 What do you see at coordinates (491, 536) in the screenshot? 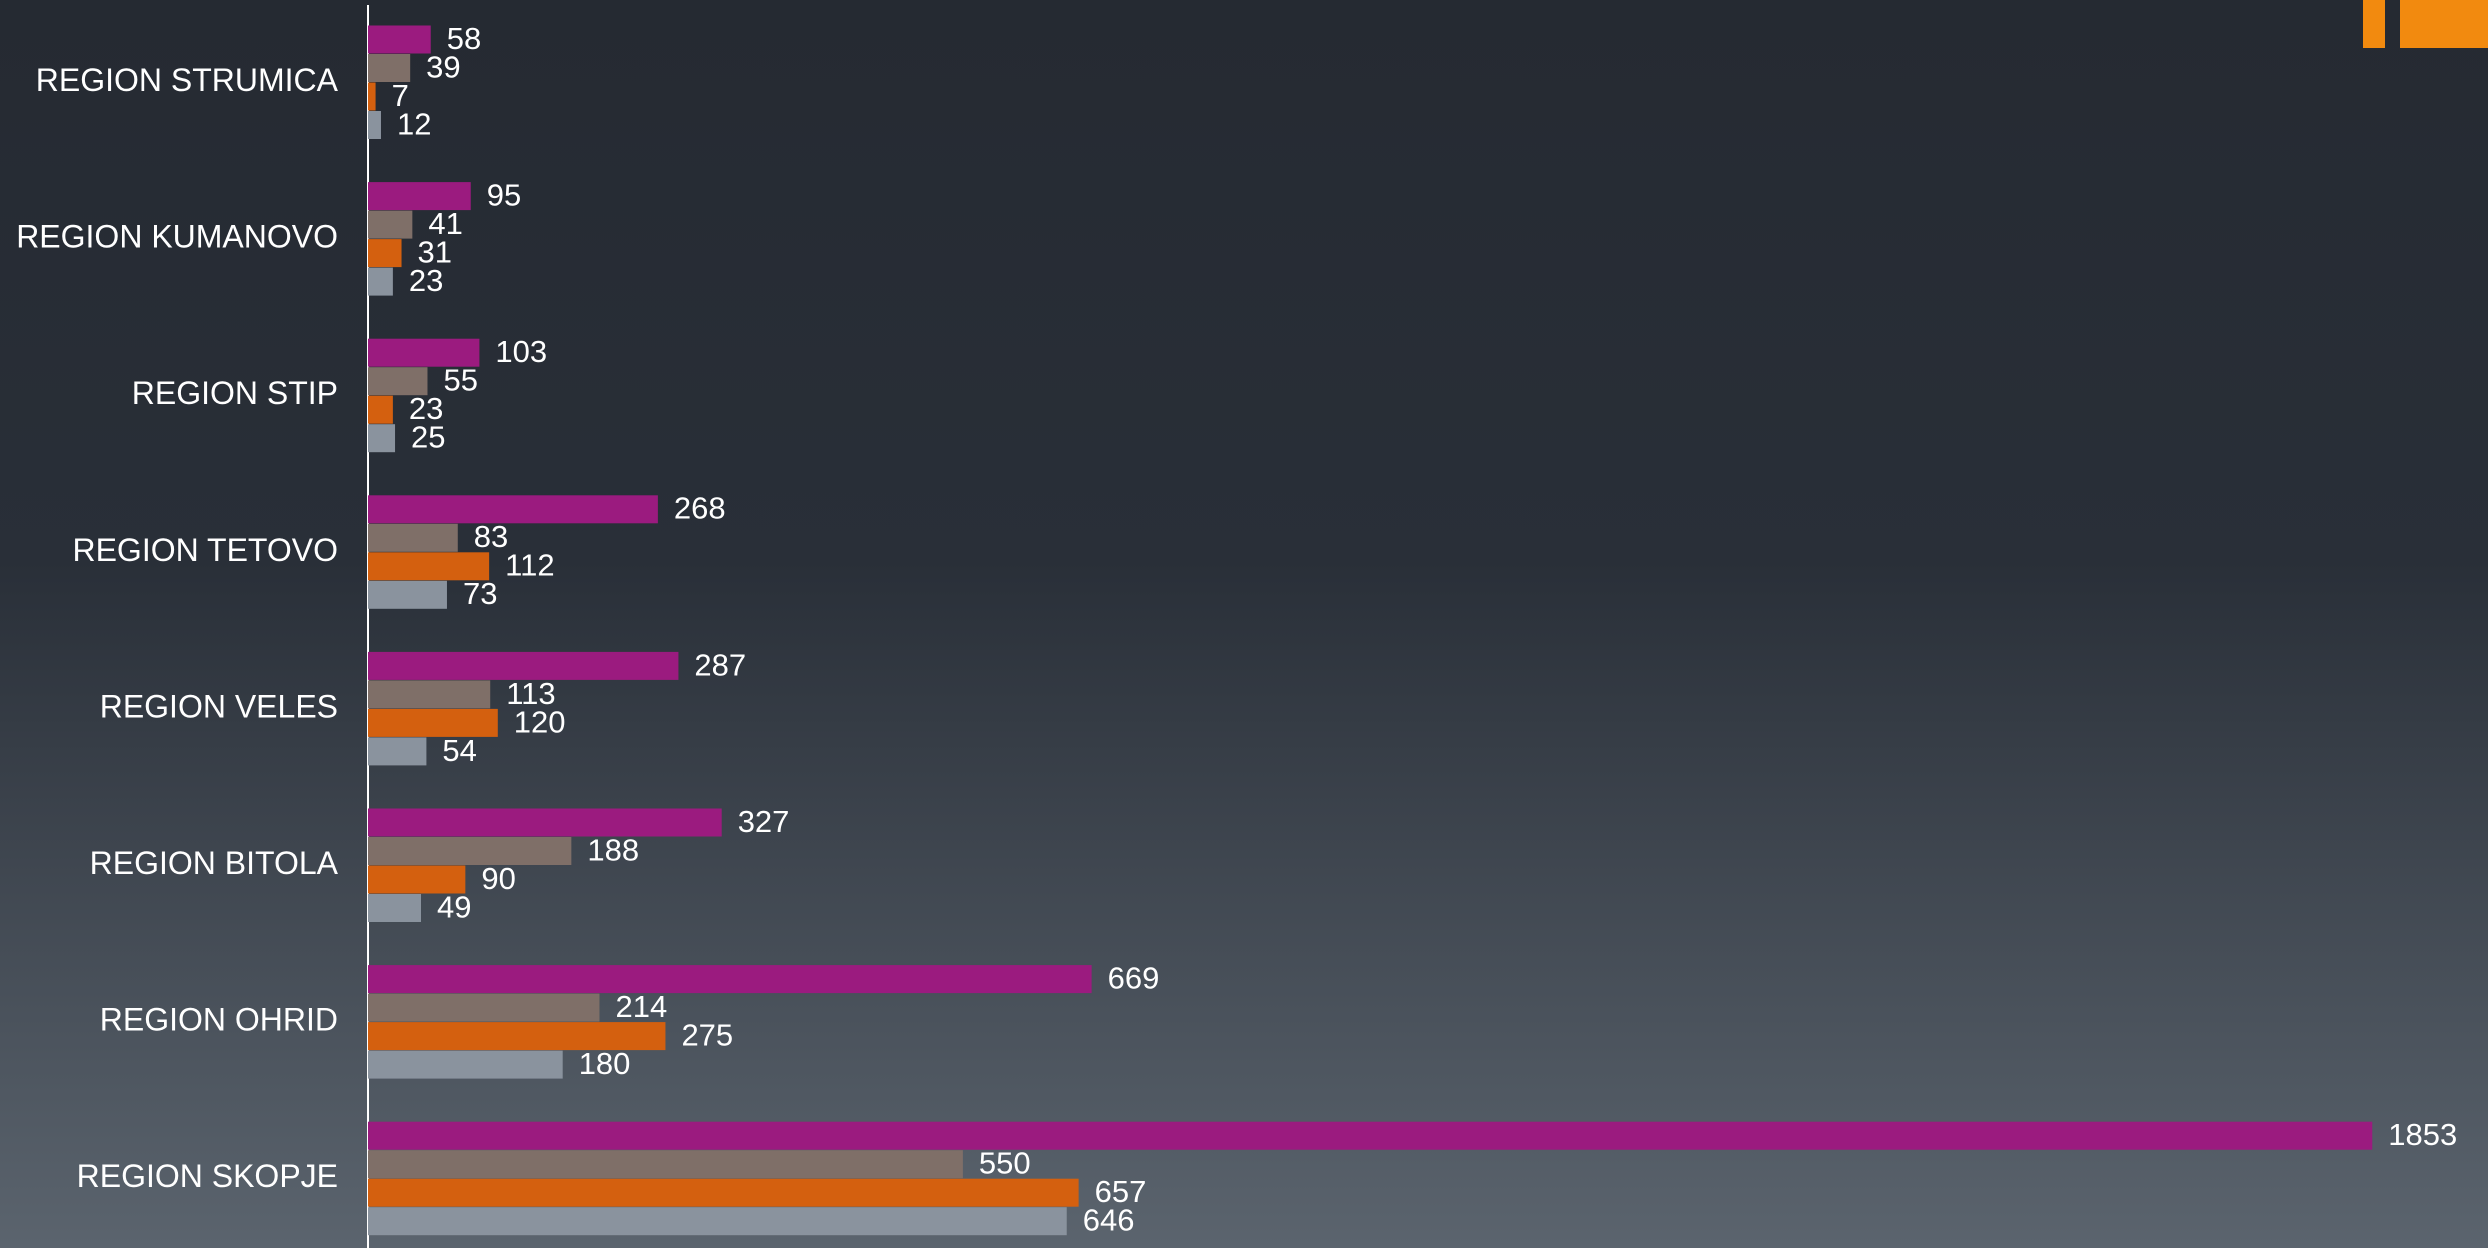
I see `value-label: 83` at bounding box center [491, 536].